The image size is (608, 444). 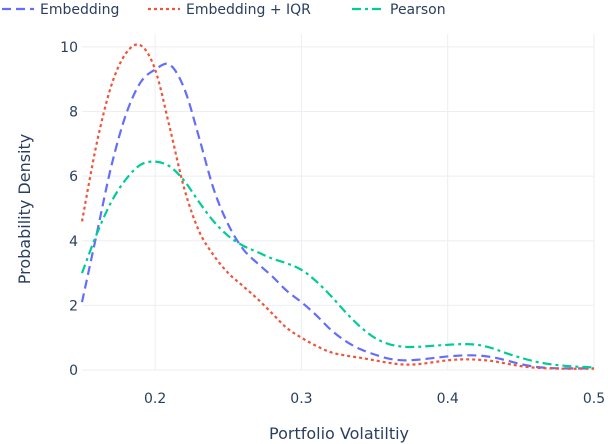 What do you see at coordinates (448, 399) in the screenshot?
I see `x-tick-label: 0.4` at bounding box center [448, 399].